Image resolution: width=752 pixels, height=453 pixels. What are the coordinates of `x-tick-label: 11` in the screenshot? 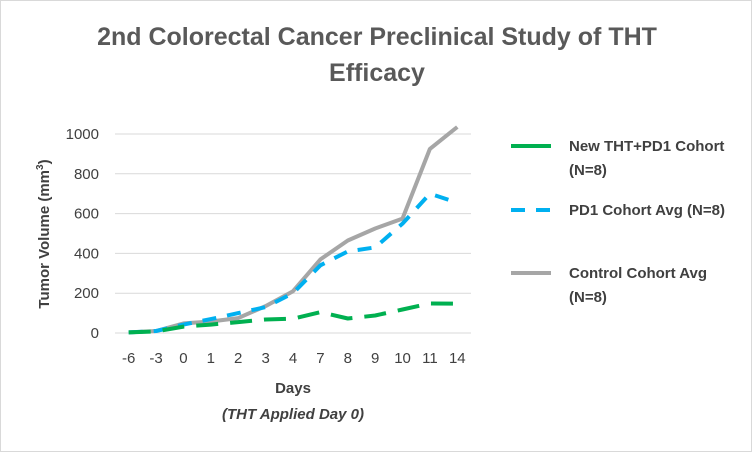 It's located at (430, 358).